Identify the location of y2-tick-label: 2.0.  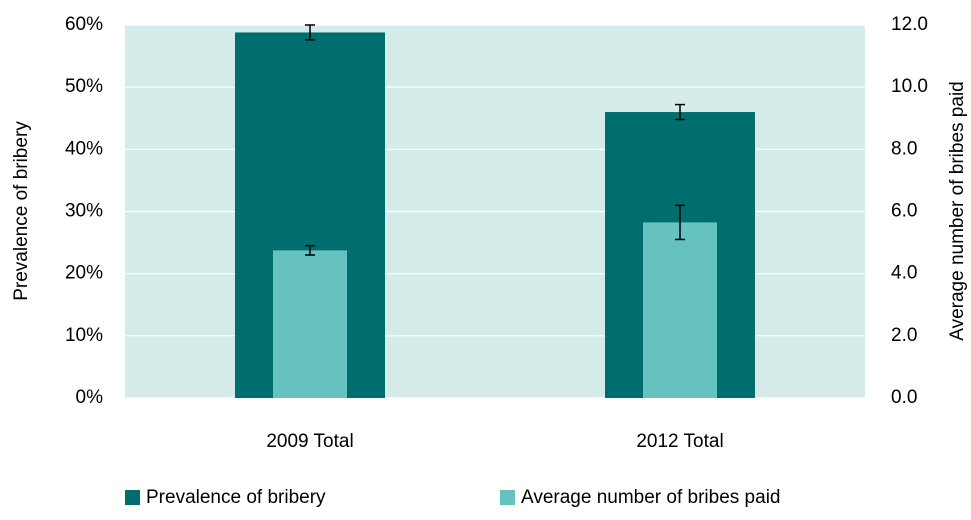
(904, 335).